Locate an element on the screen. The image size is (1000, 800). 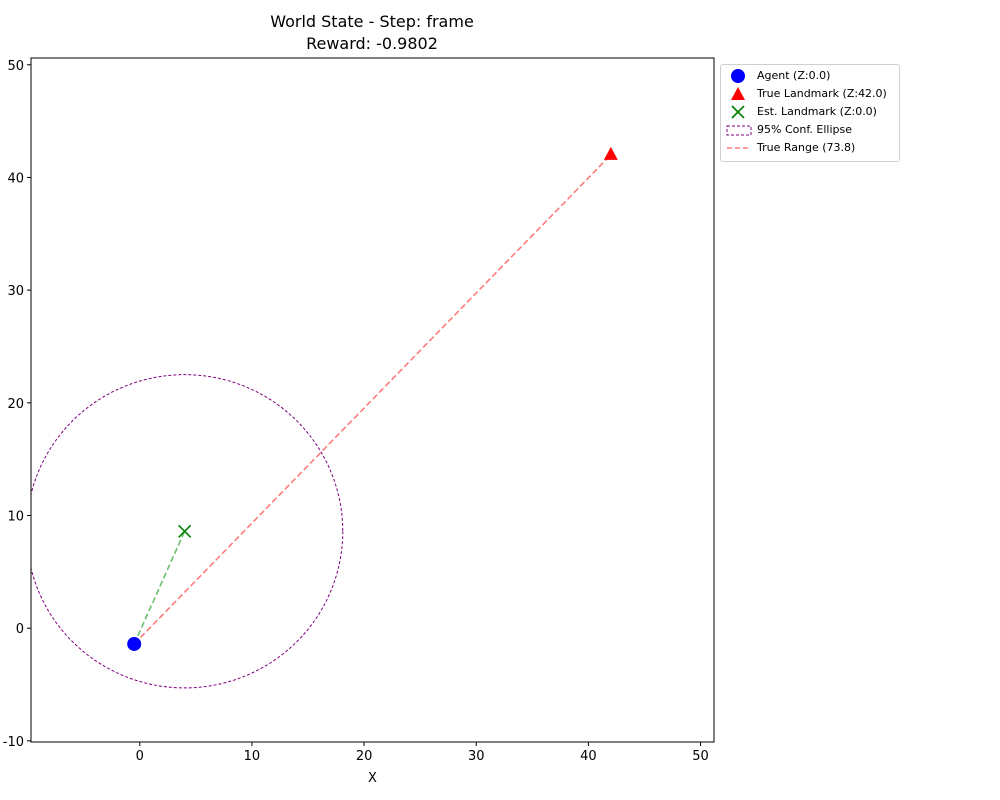
x-tick-label: 0 is located at coordinates (140, 756).